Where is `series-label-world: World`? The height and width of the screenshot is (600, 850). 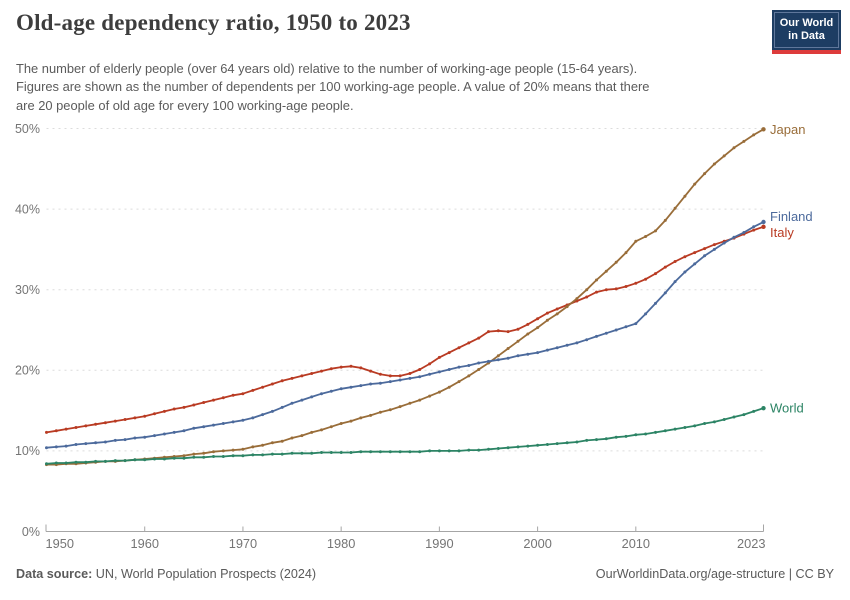
series-label-world: World is located at coordinates (787, 408).